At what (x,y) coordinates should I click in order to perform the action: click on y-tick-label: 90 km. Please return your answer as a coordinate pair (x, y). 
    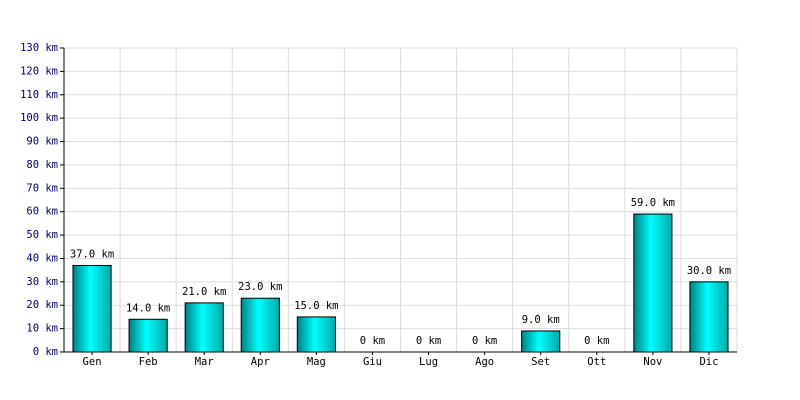
    Looking at the image, I should click on (42, 142).